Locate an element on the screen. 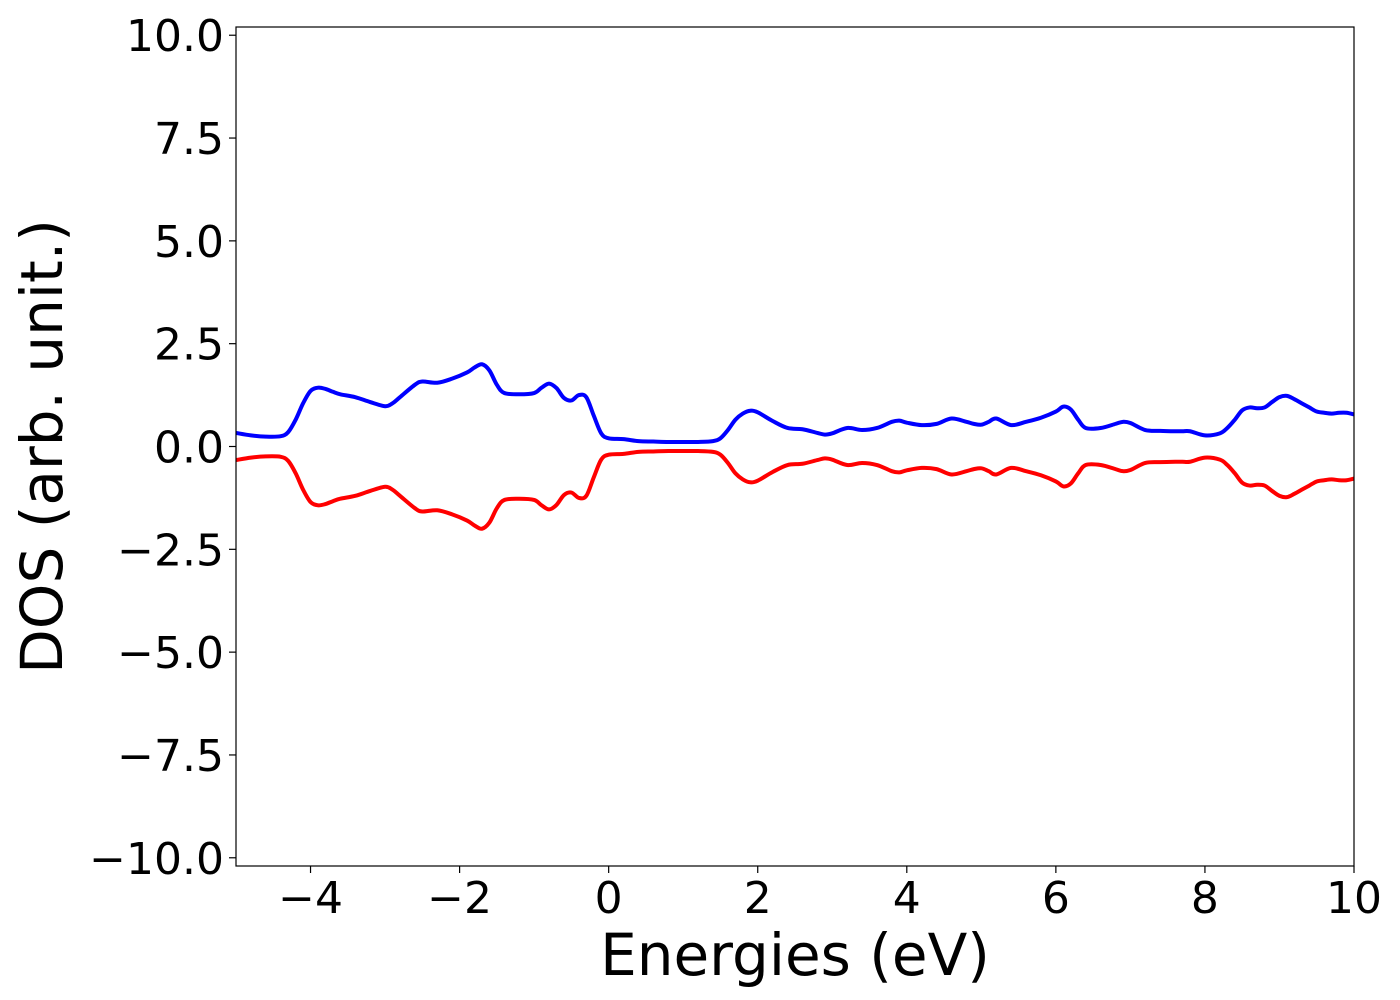 The width and height of the screenshot is (1400, 1000). y-tick-label: −2.5 is located at coordinates (170, 550).